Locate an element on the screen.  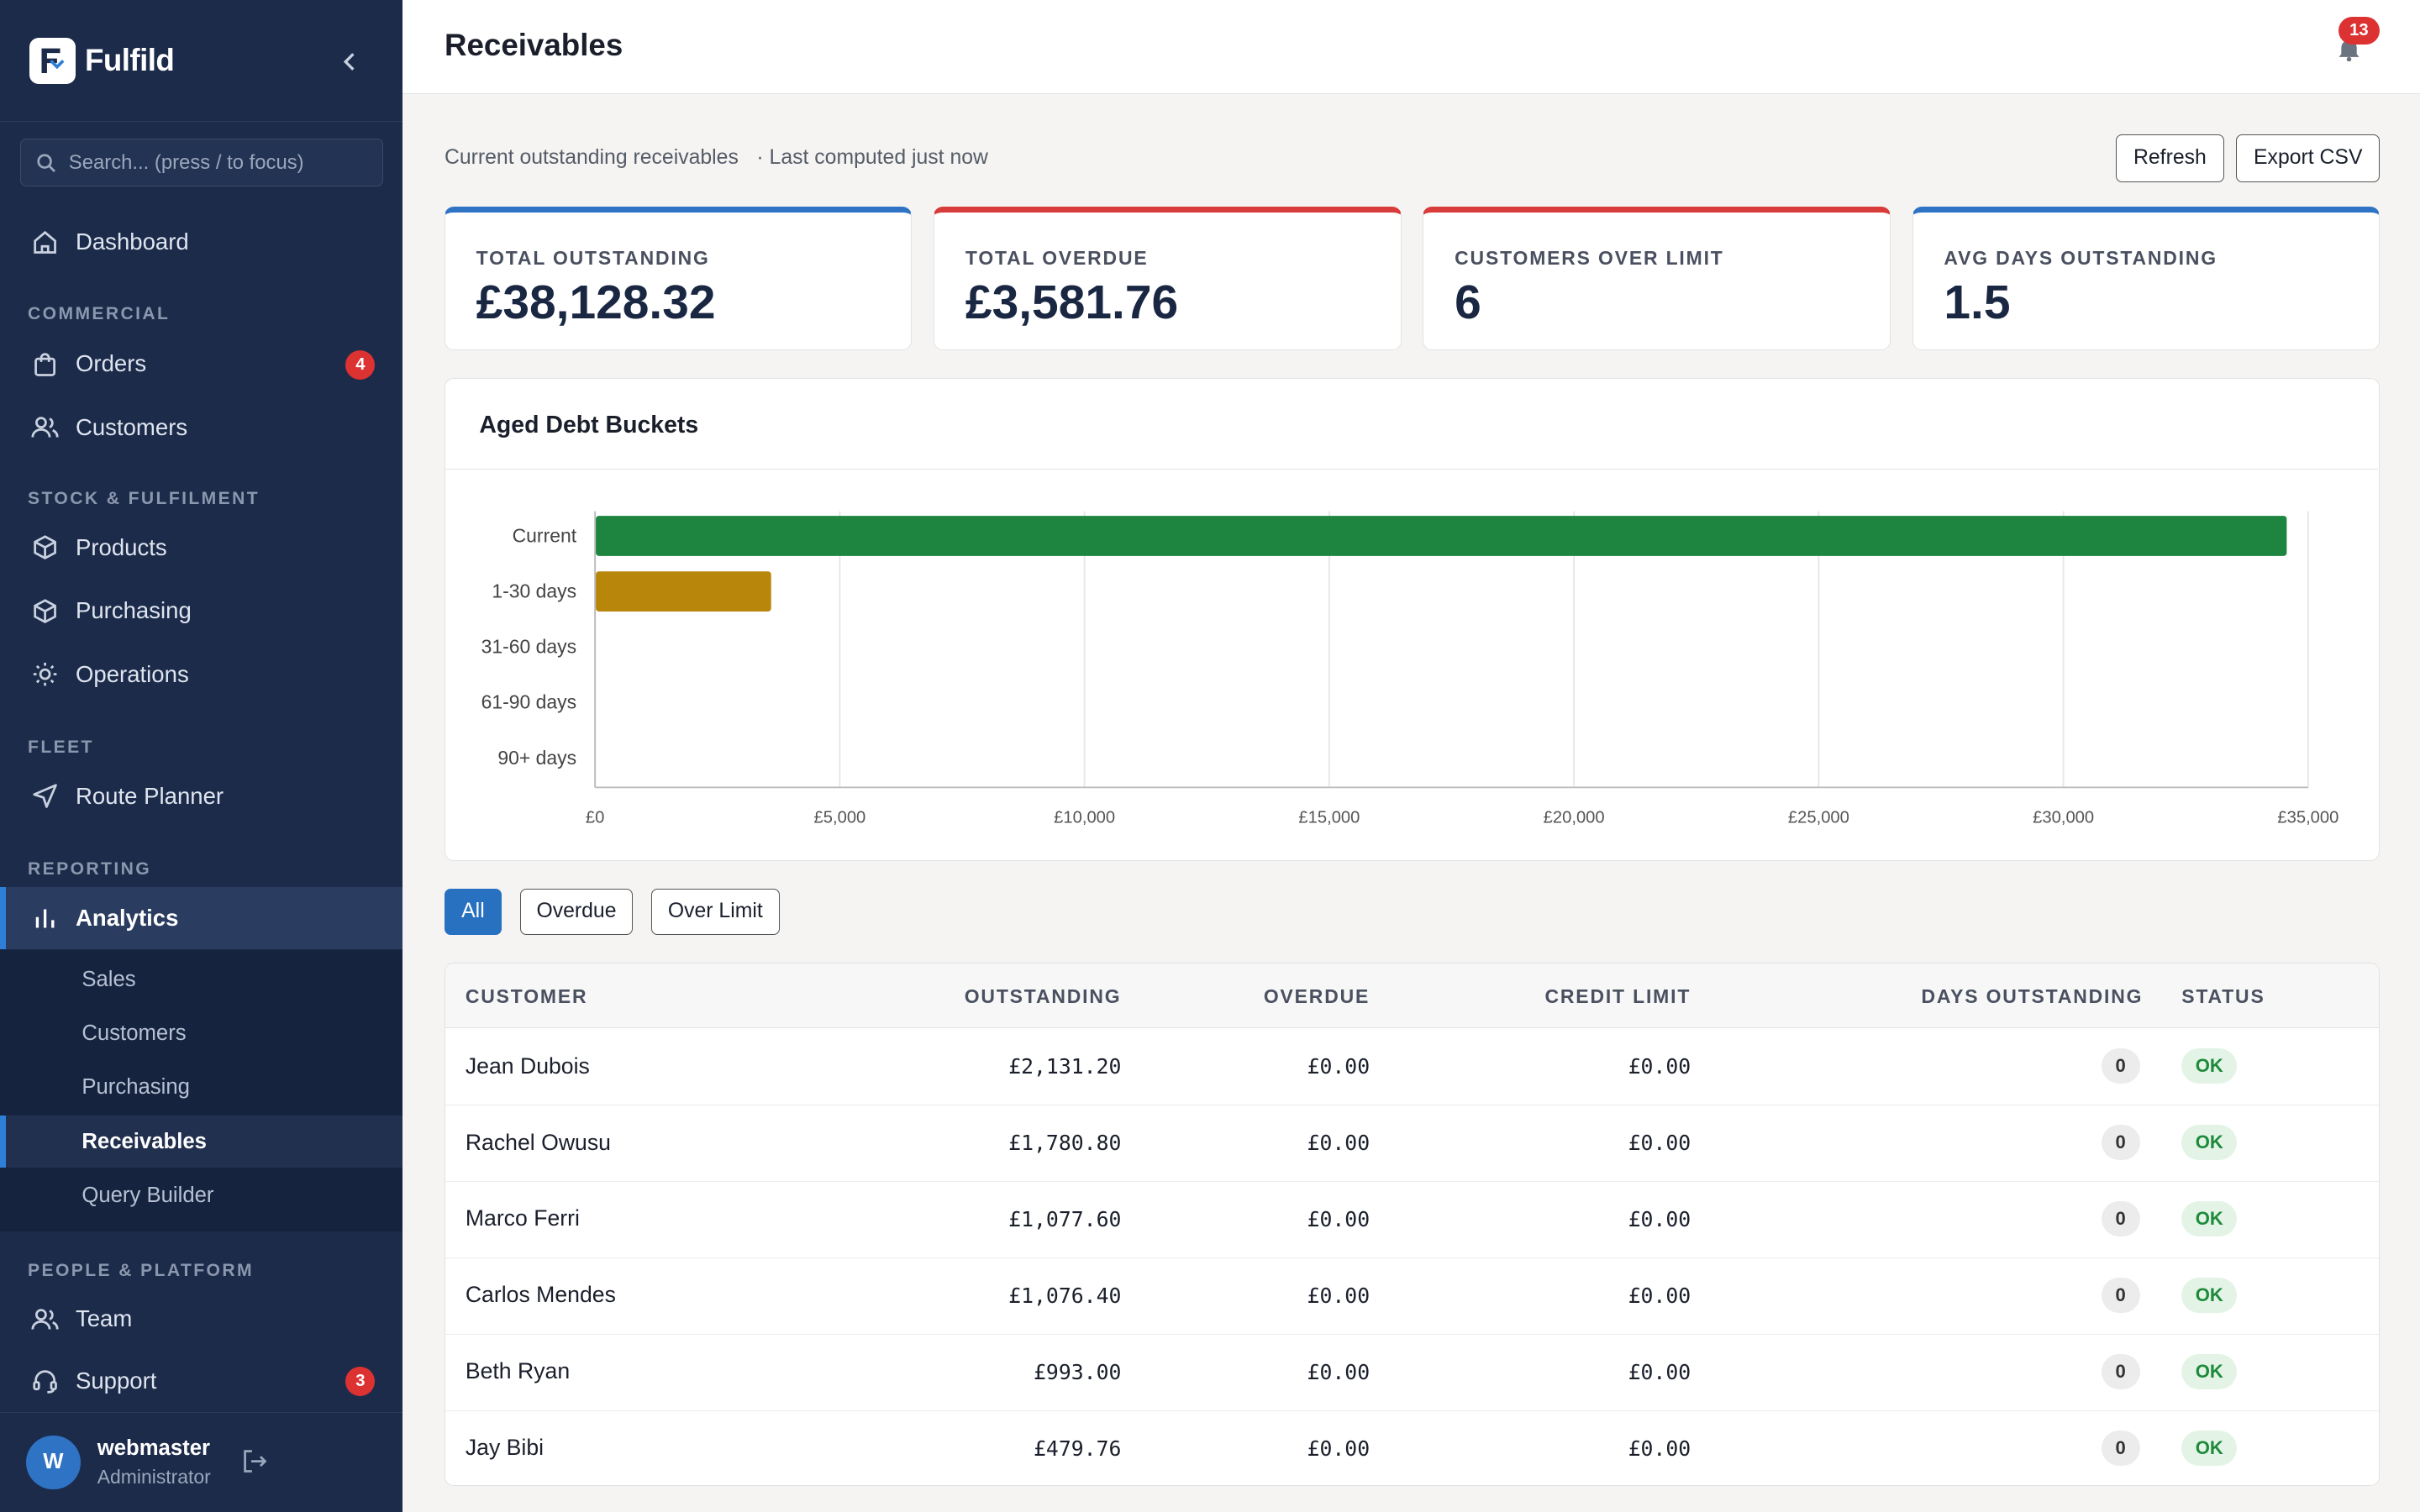
filter-overdue: Overdue is located at coordinates (576, 912).